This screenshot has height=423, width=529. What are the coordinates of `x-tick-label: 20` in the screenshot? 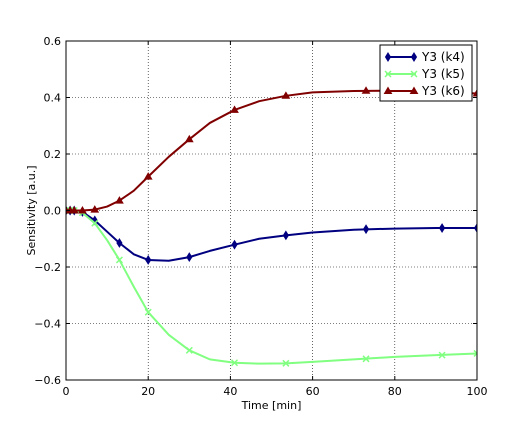 It's located at (148, 391).